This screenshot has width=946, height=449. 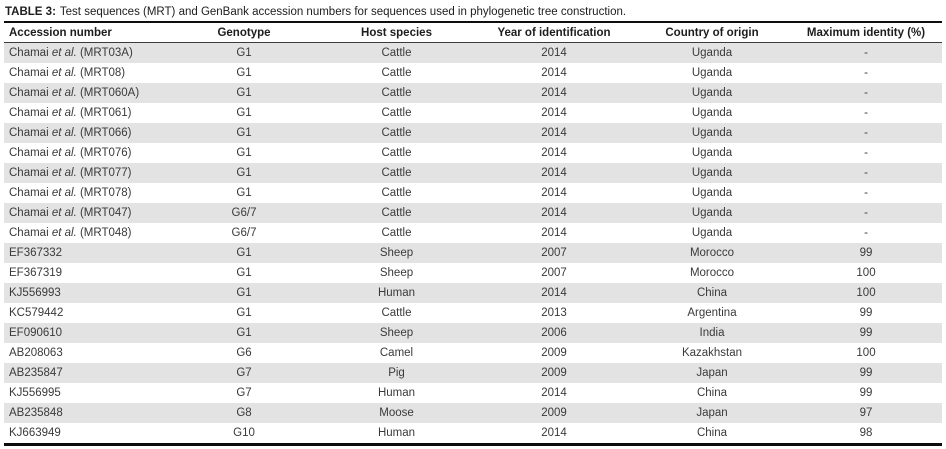 I want to click on cell-maximum-identity: 97, so click(x=866, y=413).